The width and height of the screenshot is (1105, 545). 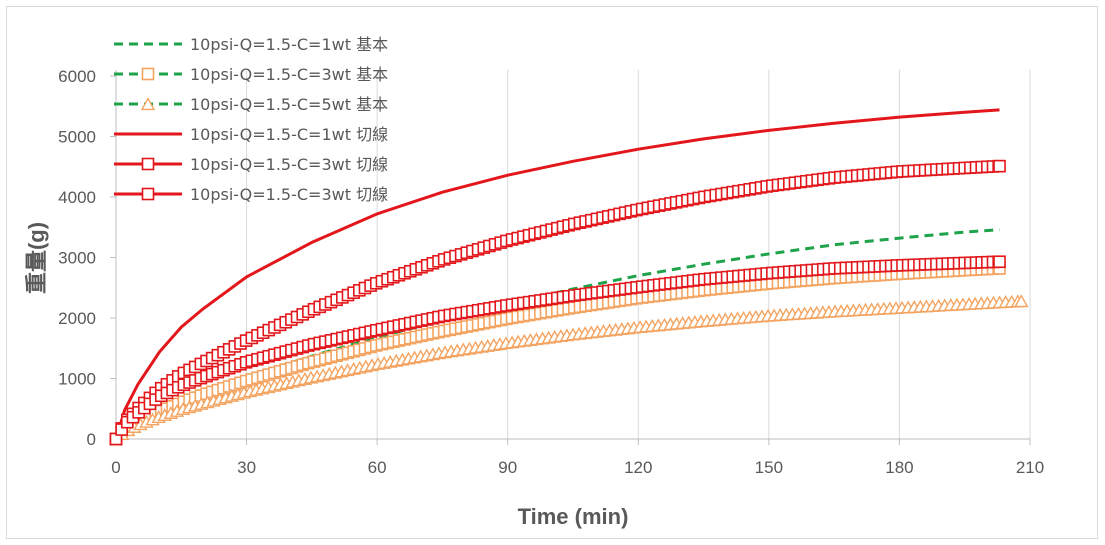 I want to click on y-tick-label: 0, so click(x=91, y=439).